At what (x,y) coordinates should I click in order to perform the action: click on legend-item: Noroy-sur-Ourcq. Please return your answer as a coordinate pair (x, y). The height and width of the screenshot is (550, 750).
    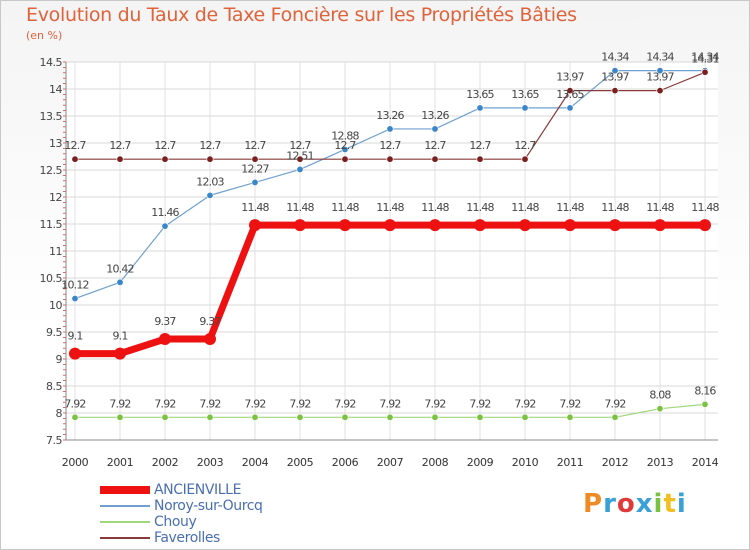
    Looking at the image, I should click on (181, 506).